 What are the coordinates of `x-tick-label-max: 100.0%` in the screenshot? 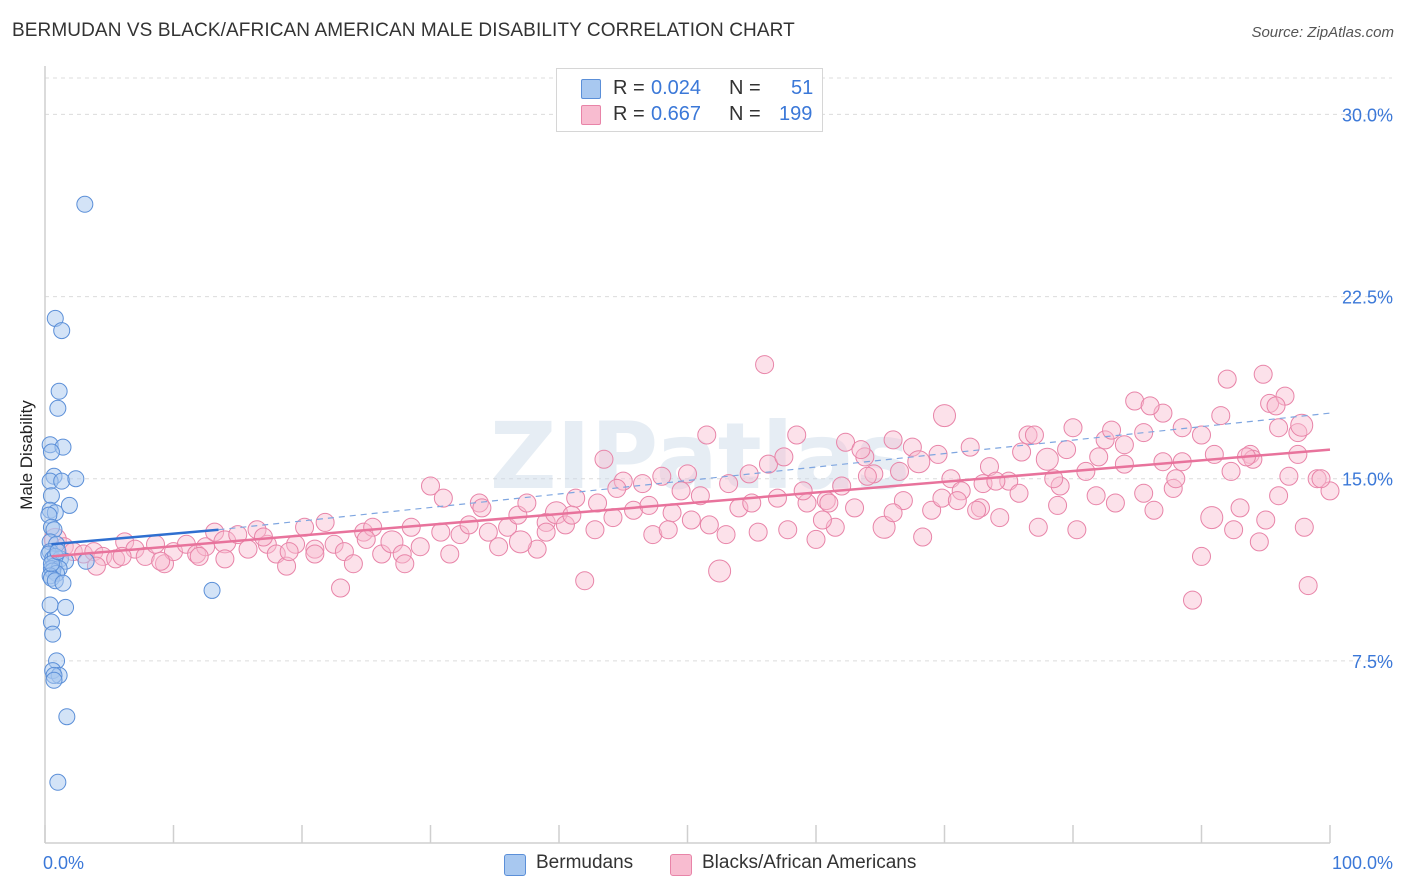 It's located at (1362, 863).